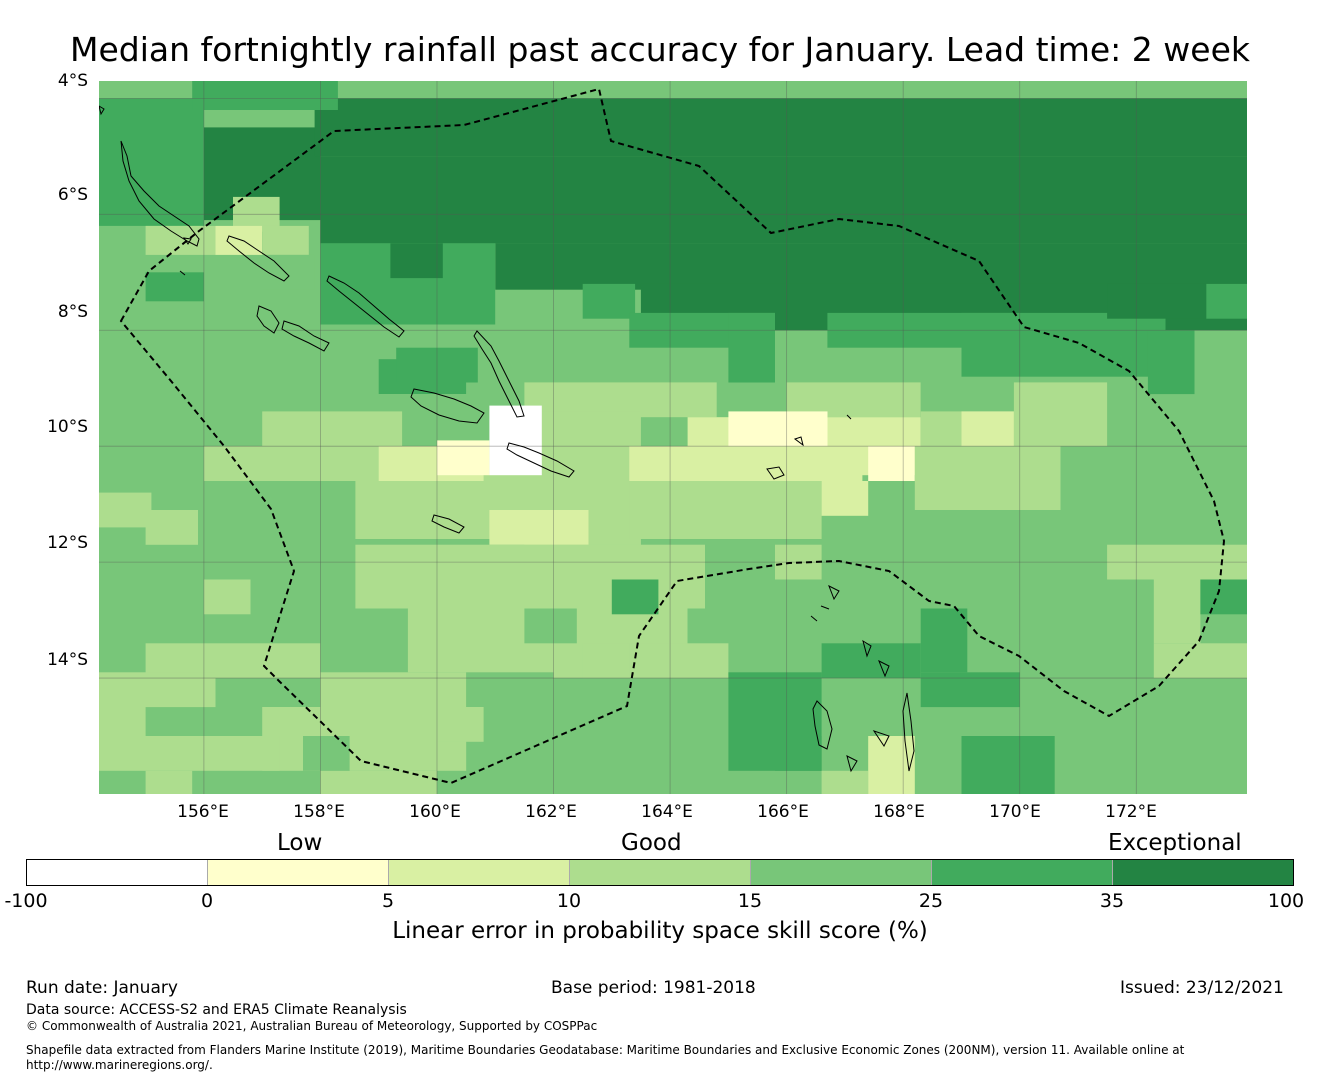  I want to click on torres-banks-islands, so click(825, 603).